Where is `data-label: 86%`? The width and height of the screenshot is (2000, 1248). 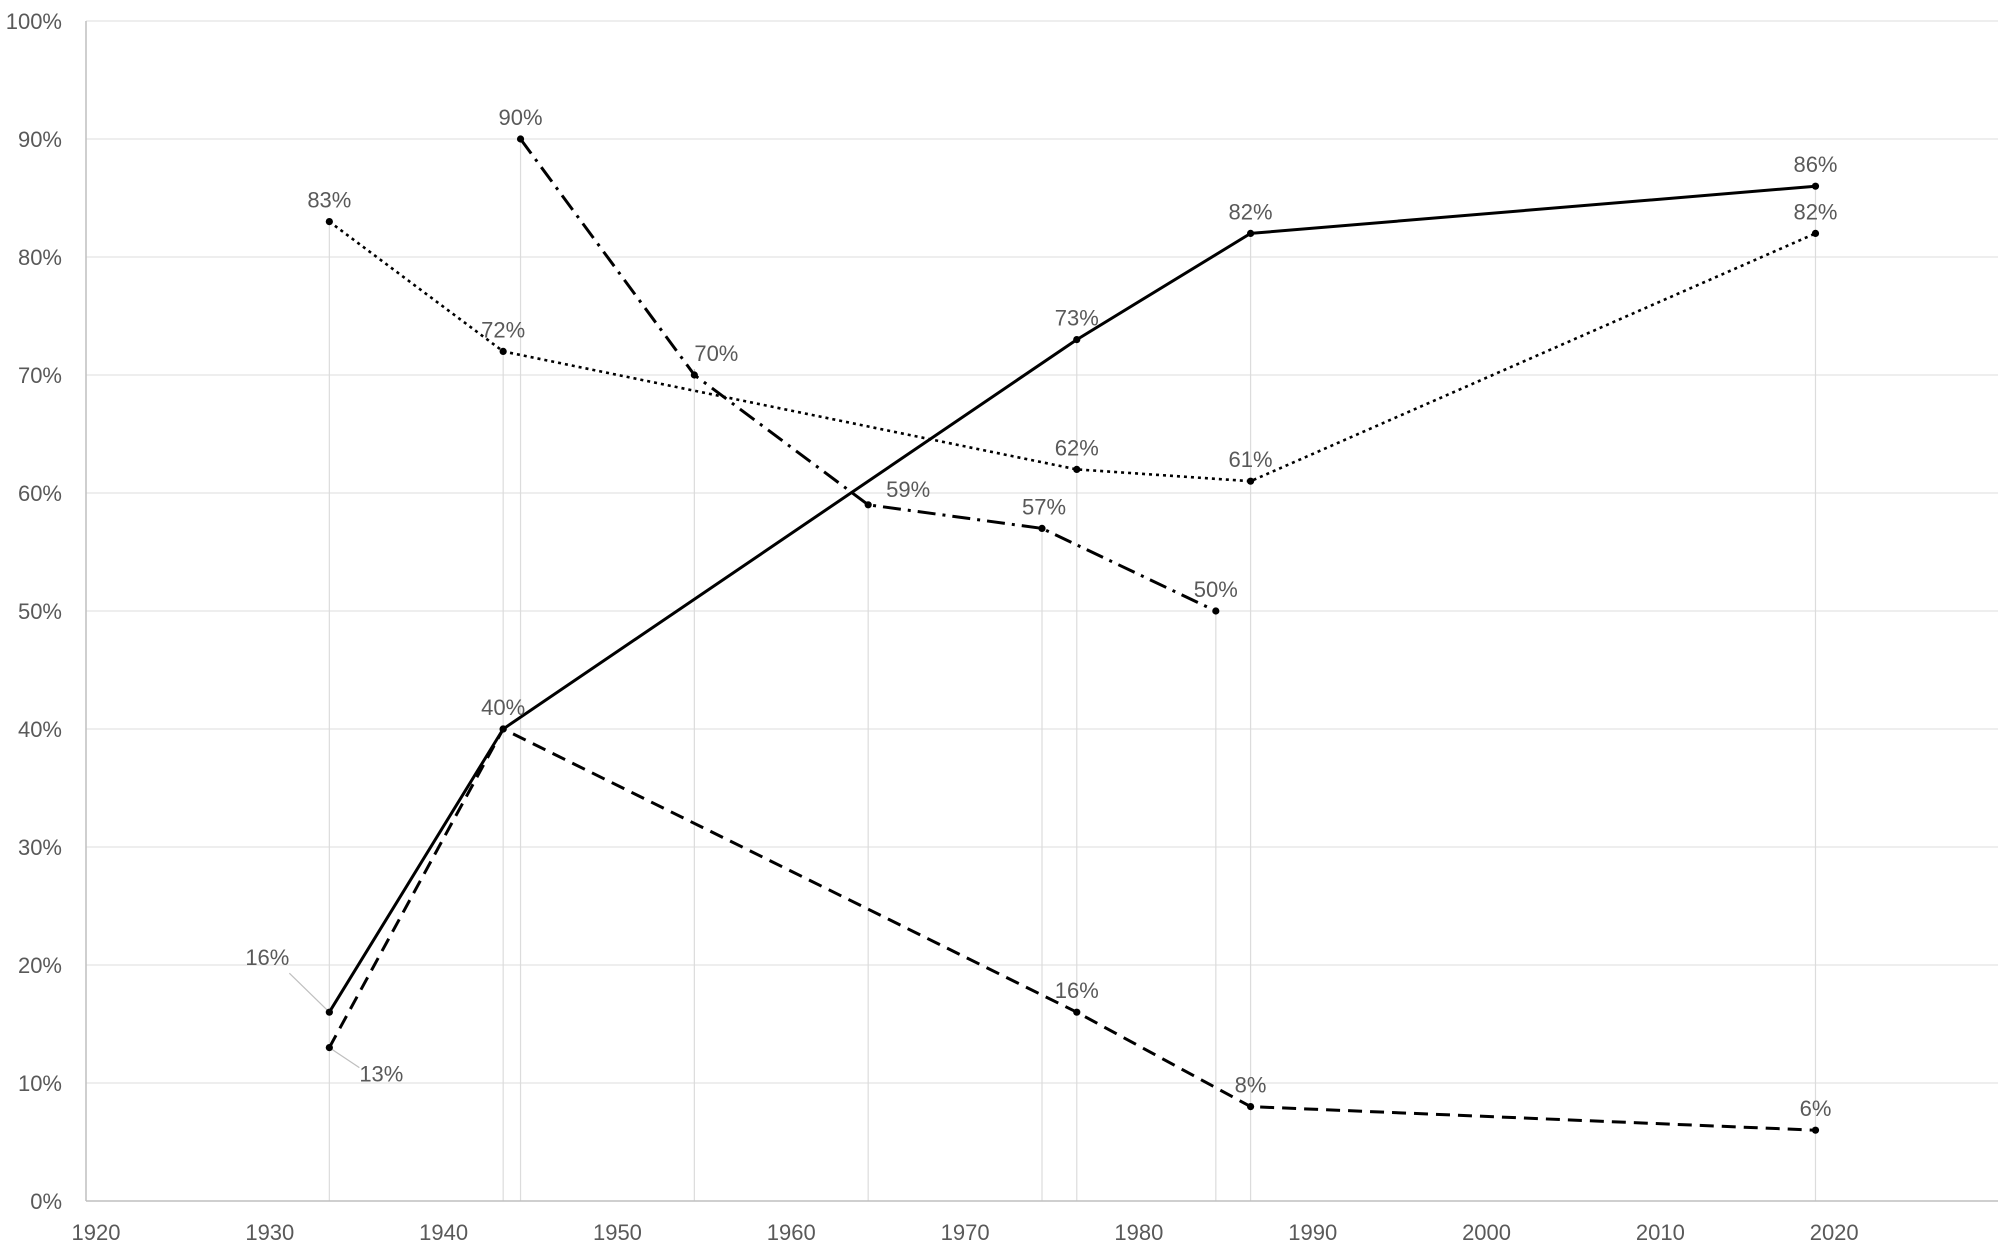 data-label: 86% is located at coordinates (1815, 164).